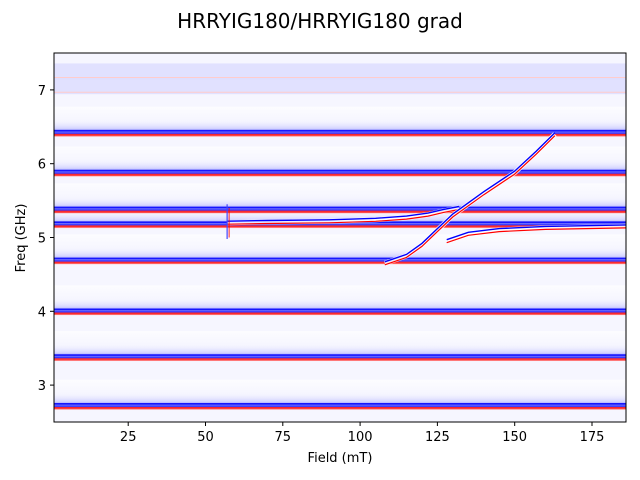  Describe the element at coordinates (42, 91) in the screenshot. I see `y-tick-label: 7` at that location.